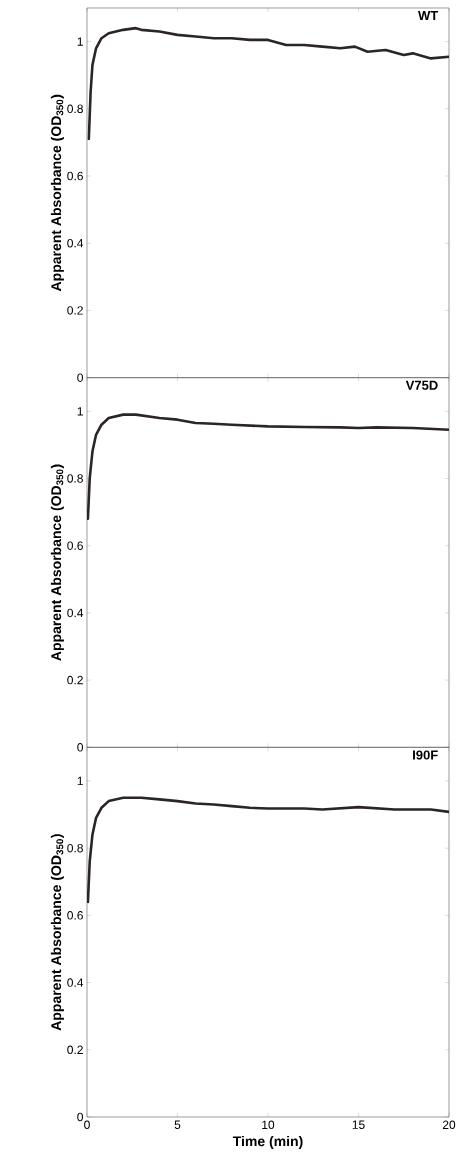  I want to click on chart-title: WT, so click(428, 16).